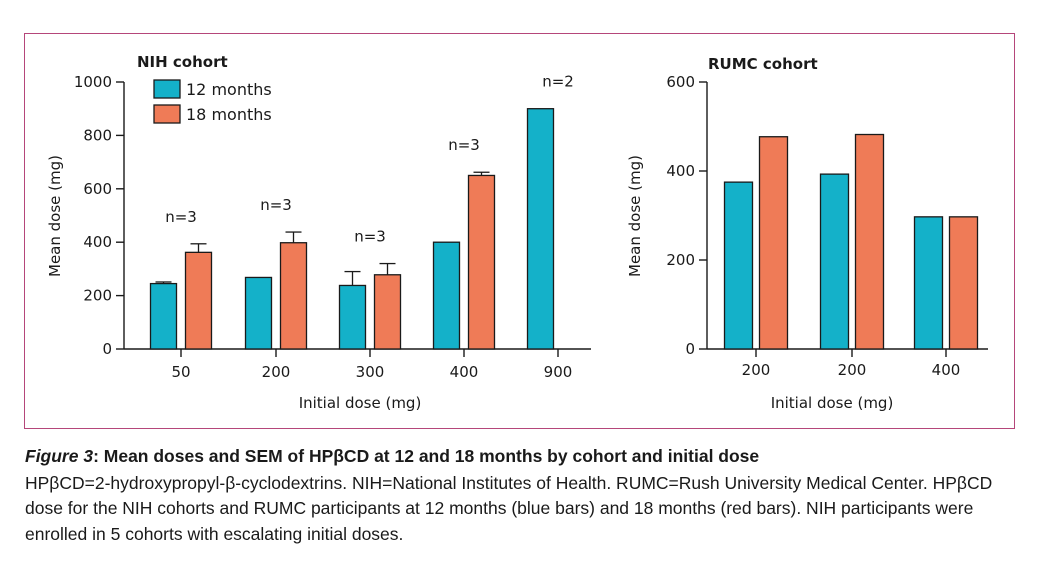 The width and height of the screenshot is (1043, 569). I want to click on panel-title: NIH cohort, so click(182, 62).